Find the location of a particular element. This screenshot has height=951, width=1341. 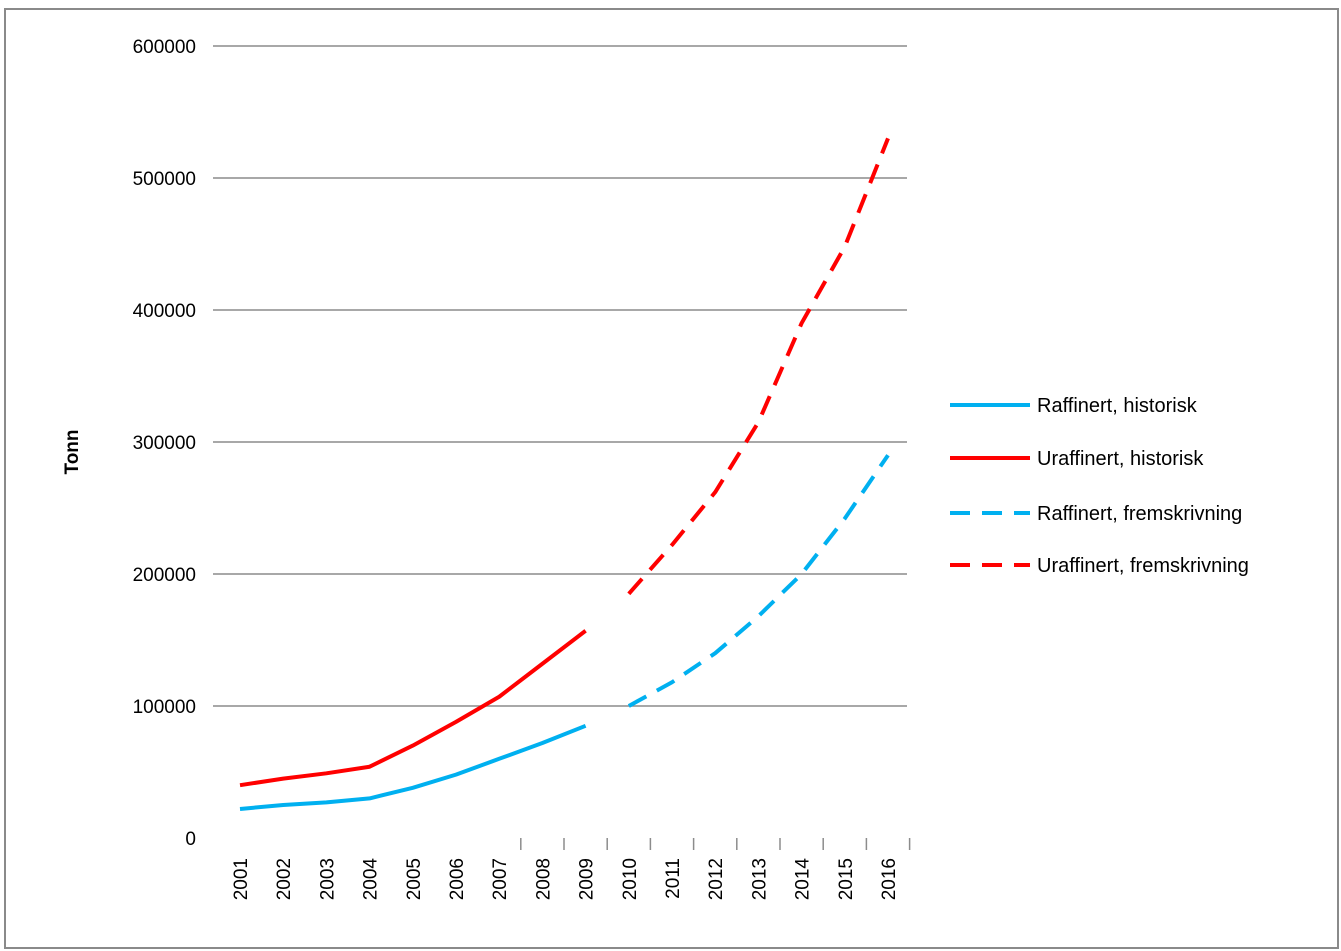

x-tick-label: 2013 is located at coordinates (759, 879).